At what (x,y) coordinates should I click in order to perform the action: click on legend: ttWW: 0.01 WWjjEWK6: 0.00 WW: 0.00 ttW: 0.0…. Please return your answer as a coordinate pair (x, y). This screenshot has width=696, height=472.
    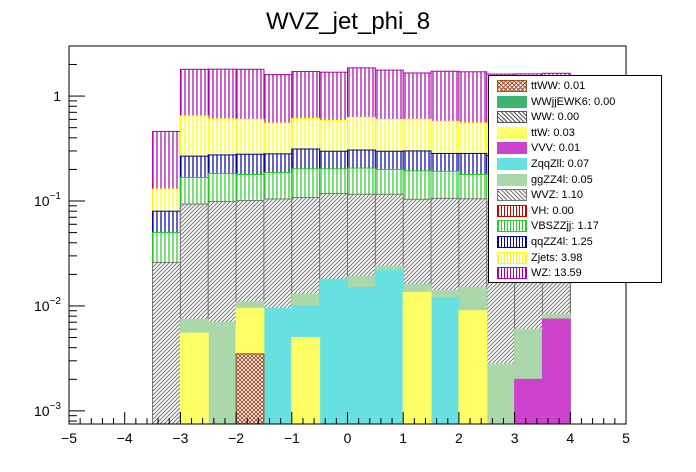
    Looking at the image, I should click on (575, 179).